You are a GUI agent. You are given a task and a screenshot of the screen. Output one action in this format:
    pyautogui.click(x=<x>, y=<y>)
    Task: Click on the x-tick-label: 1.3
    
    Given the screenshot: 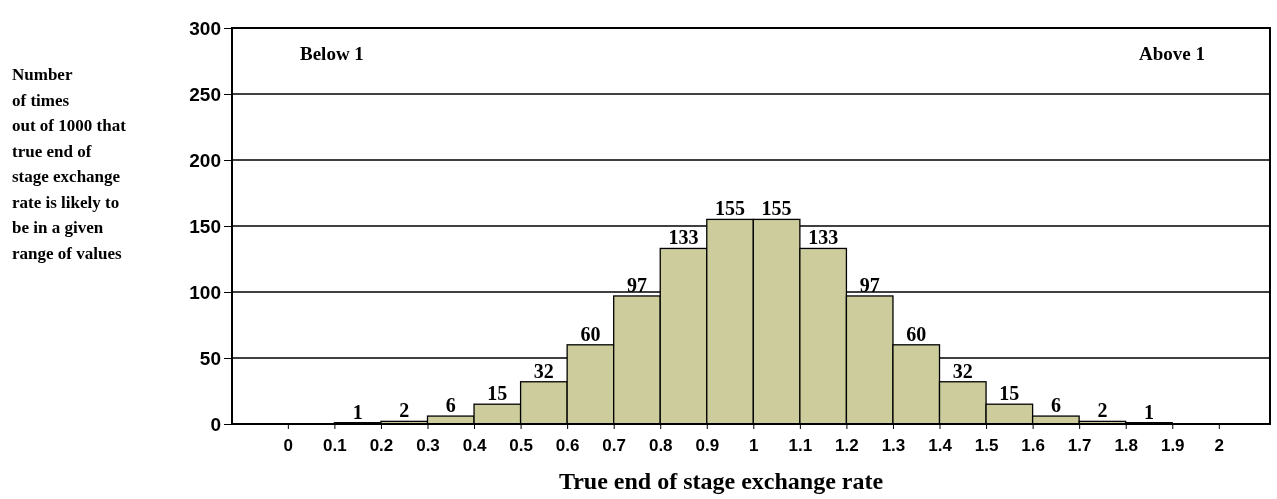 What is the action you would take?
    pyautogui.click(x=893, y=446)
    